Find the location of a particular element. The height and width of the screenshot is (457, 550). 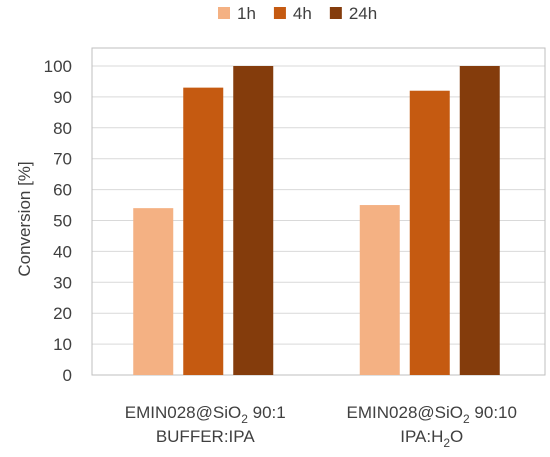

y-tick-label: 90 is located at coordinates (62, 97).